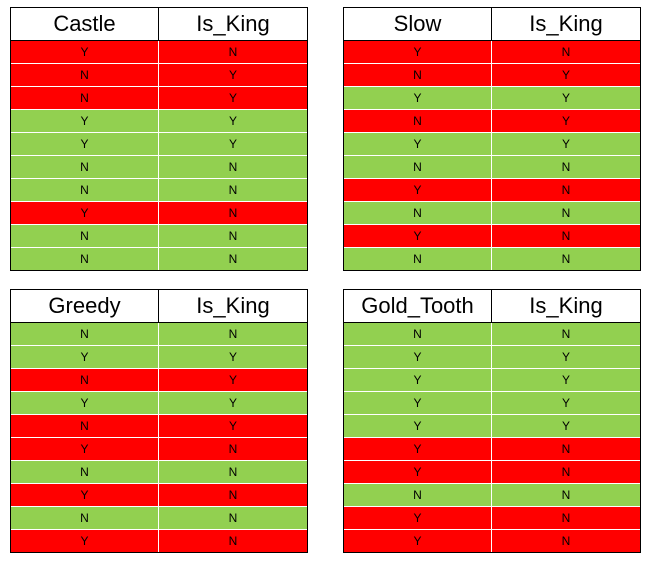 This screenshot has height=563, width=653. What do you see at coordinates (417, 24) in the screenshot?
I see `feature-header: Slow` at bounding box center [417, 24].